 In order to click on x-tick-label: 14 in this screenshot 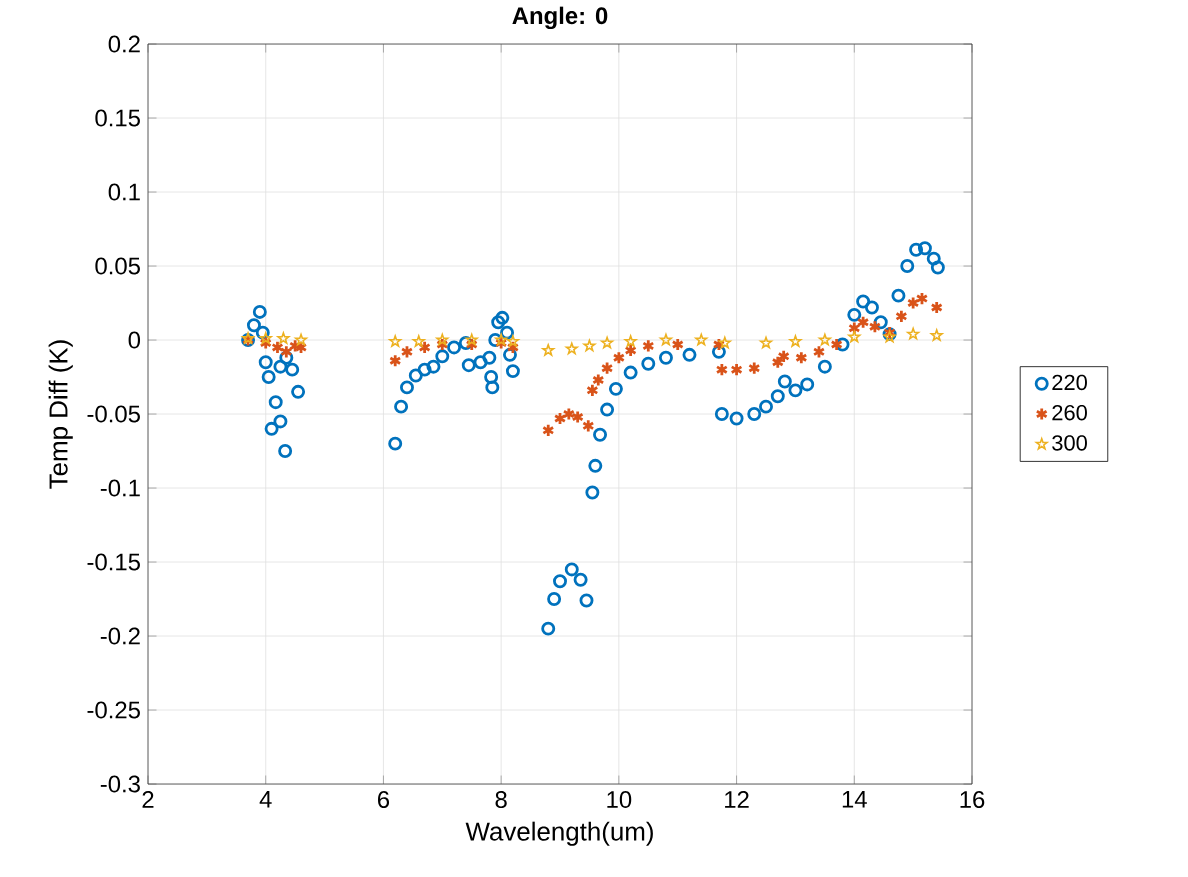, I will do `click(854, 799)`.